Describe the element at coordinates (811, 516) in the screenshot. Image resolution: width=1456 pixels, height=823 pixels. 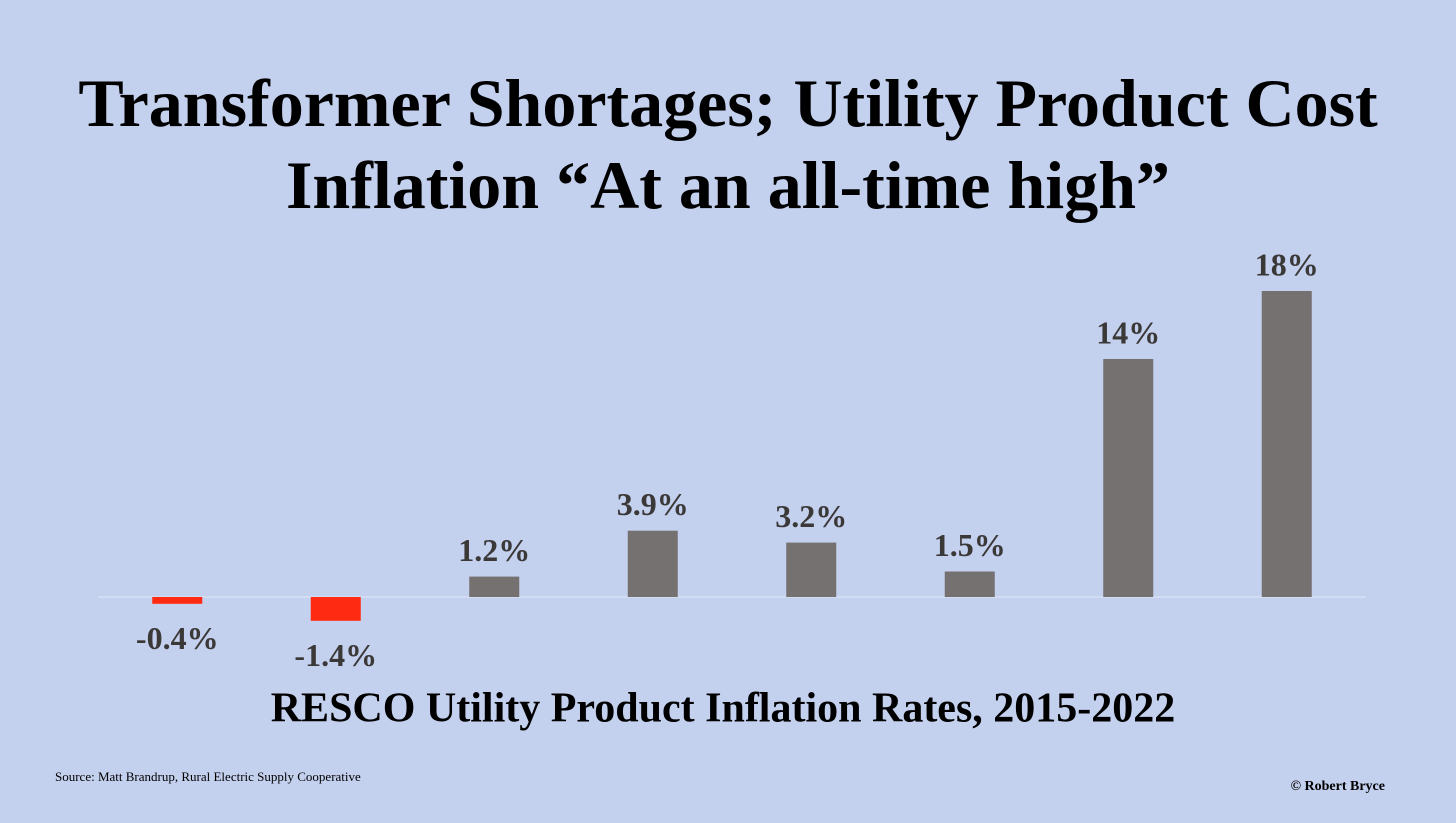
I see `value-label: 3.2%` at that location.